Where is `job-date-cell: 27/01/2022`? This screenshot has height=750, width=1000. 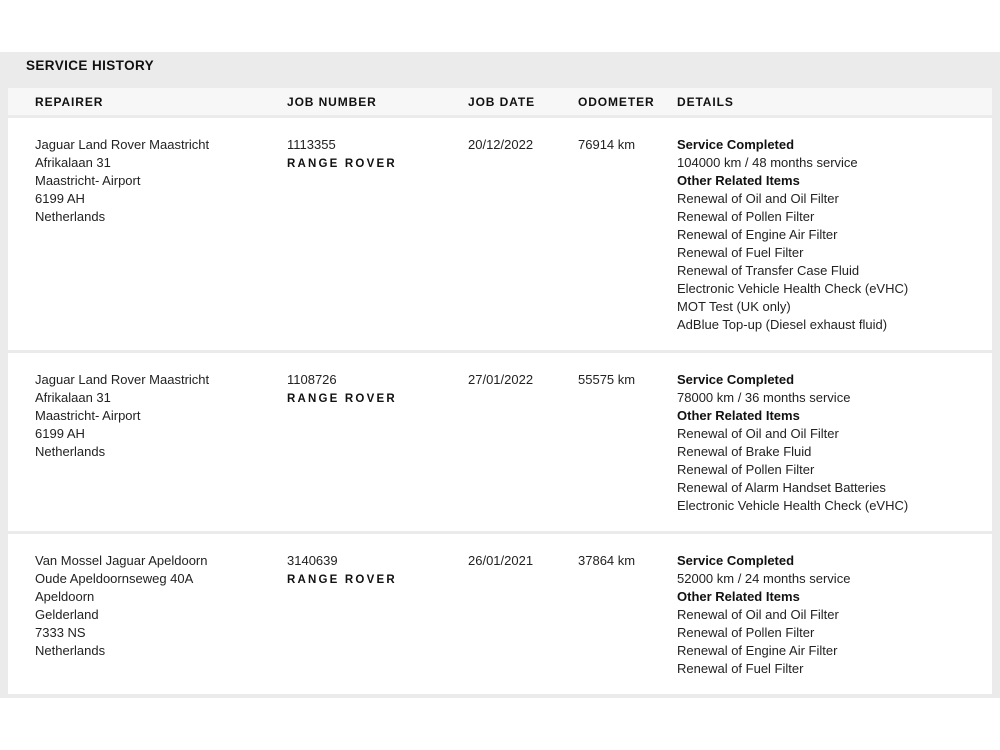 job-date-cell: 27/01/2022 is located at coordinates (500, 380).